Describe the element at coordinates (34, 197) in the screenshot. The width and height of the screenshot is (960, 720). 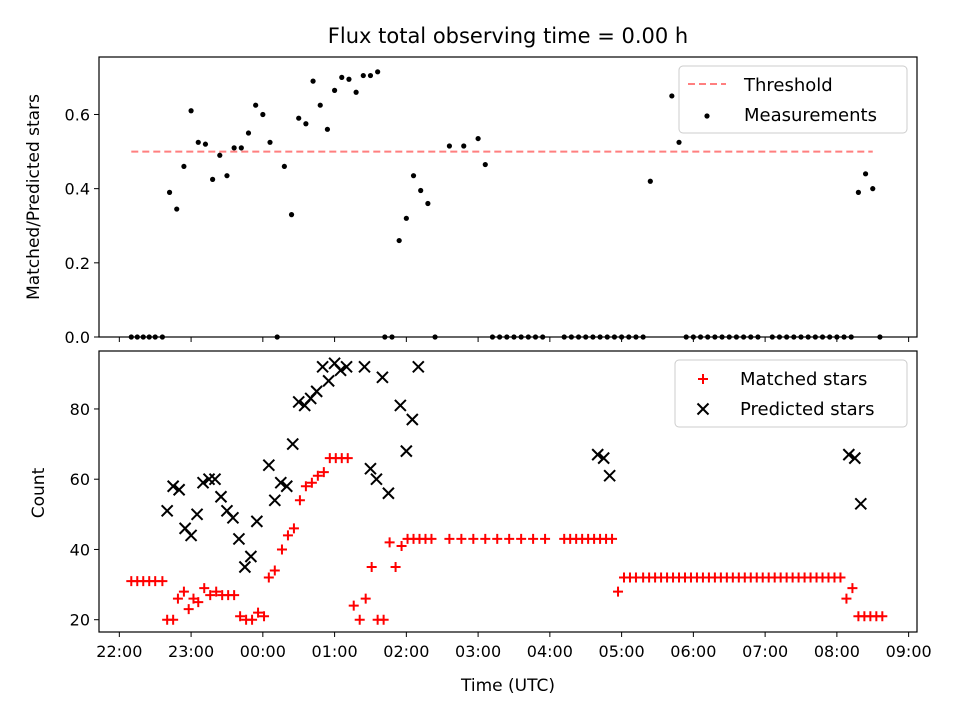
I see `top-y-axis-label: Matched/Predicted stars` at that location.